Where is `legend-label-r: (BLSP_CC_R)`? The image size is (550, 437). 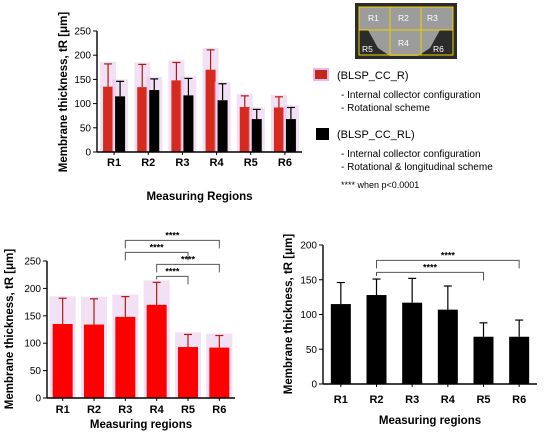 legend-label-r: (BLSP_CC_R) is located at coordinates (373, 76).